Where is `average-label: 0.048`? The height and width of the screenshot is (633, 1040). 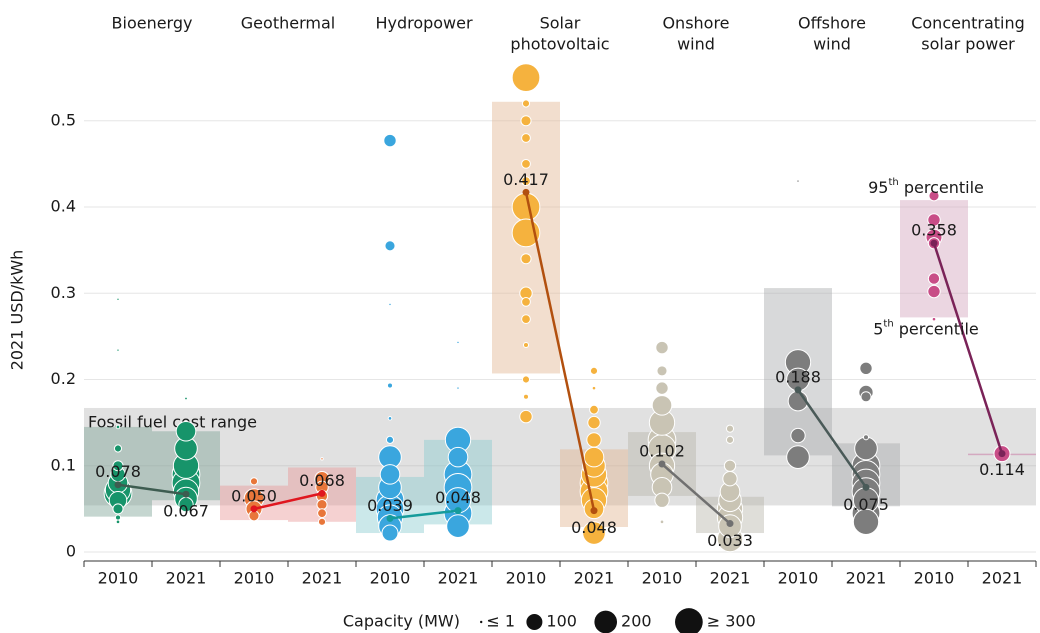 average-label: 0.048 is located at coordinates (458, 497).